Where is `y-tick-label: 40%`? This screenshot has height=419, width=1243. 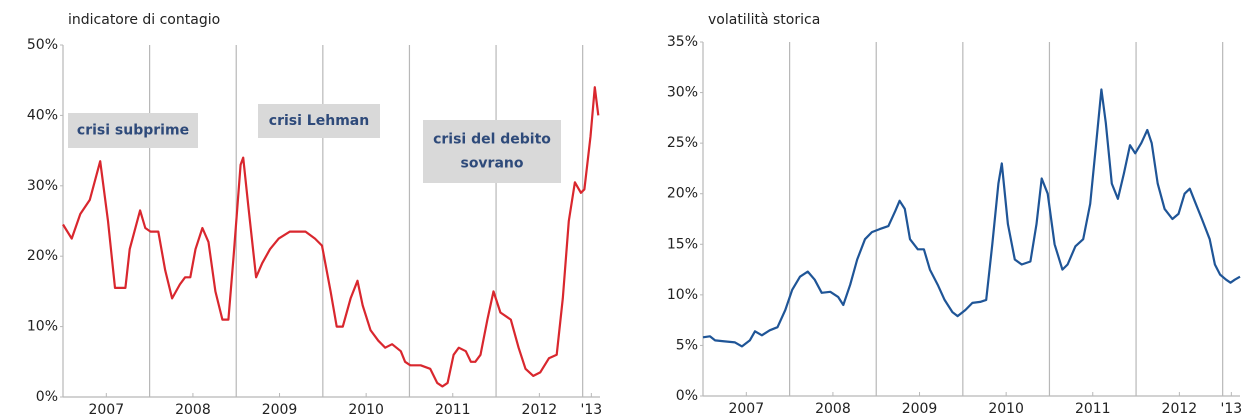
y-tick-label: 40% is located at coordinates (42, 115).